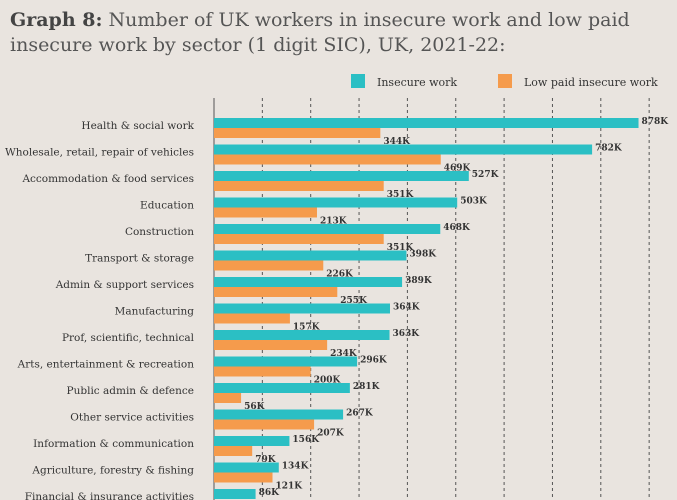 The height and width of the screenshot is (500, 677). Describe the element at coordinates (167, 206) in the screenshot. I see `category-label: Education` at that location.